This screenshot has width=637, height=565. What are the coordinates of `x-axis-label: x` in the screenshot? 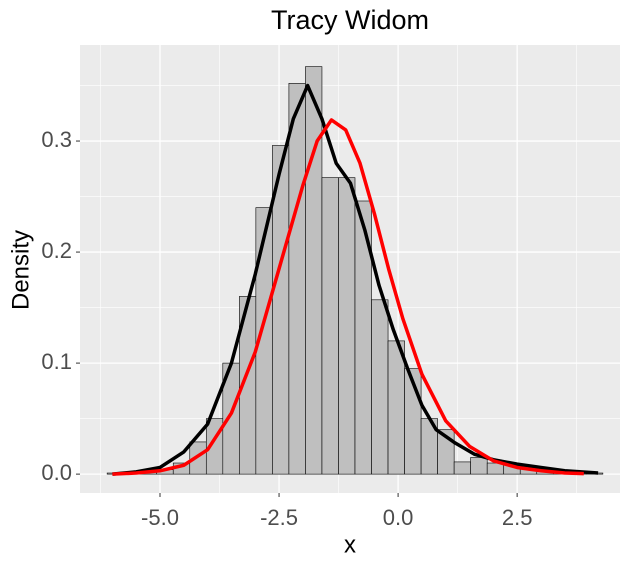 It's located at (350, 544).